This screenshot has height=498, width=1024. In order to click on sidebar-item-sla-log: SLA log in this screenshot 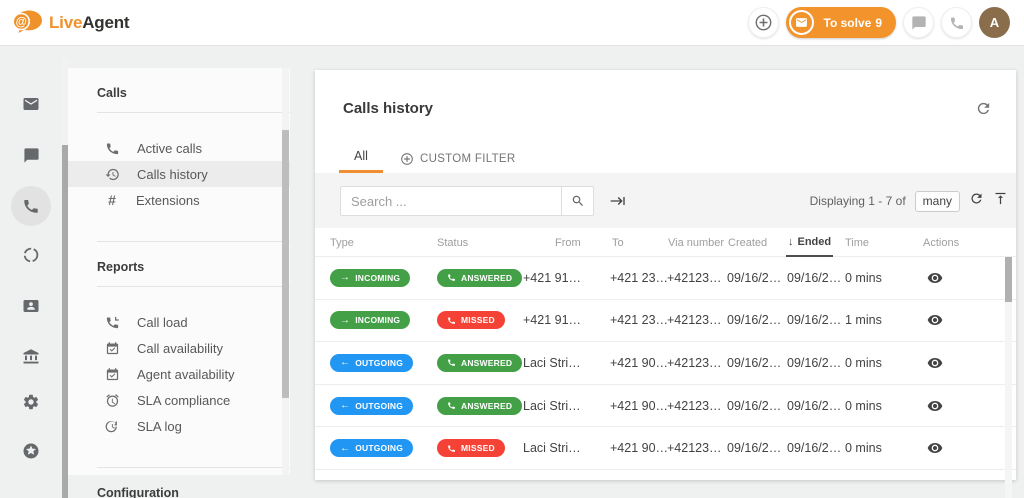, I will do `click(179, 426)`.